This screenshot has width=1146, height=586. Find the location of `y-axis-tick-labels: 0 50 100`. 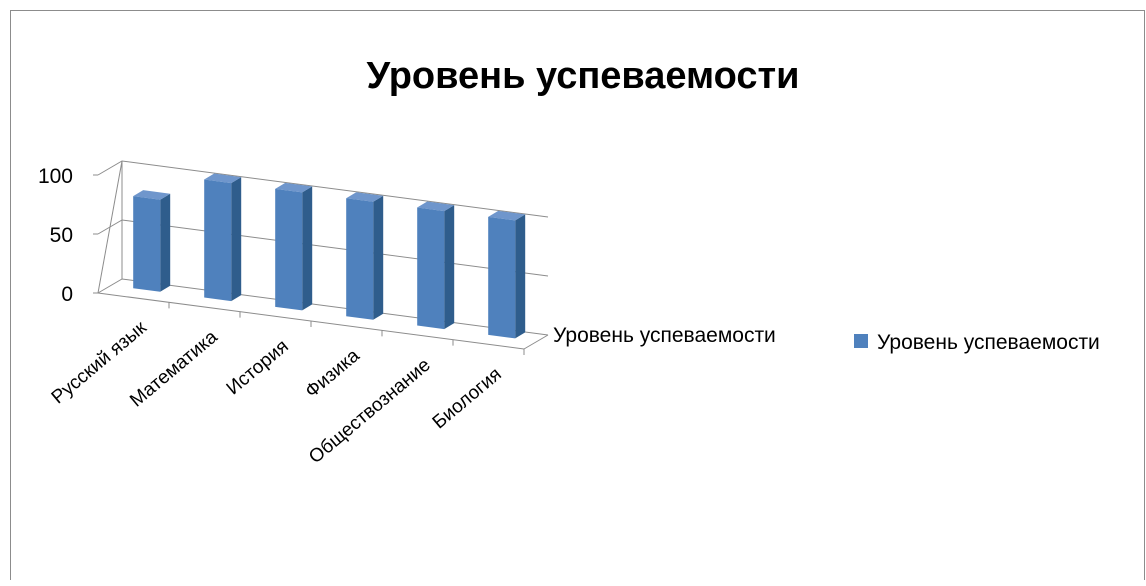

y-axis-tick-labels: 0 50 100 is located at coordinates (55, 235).